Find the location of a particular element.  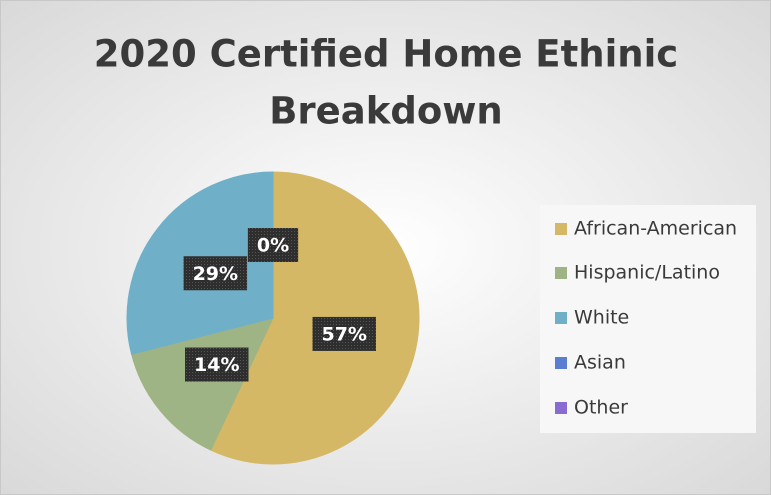

legend-label: Hispanic/Latino is located at coordinates (647, 273).